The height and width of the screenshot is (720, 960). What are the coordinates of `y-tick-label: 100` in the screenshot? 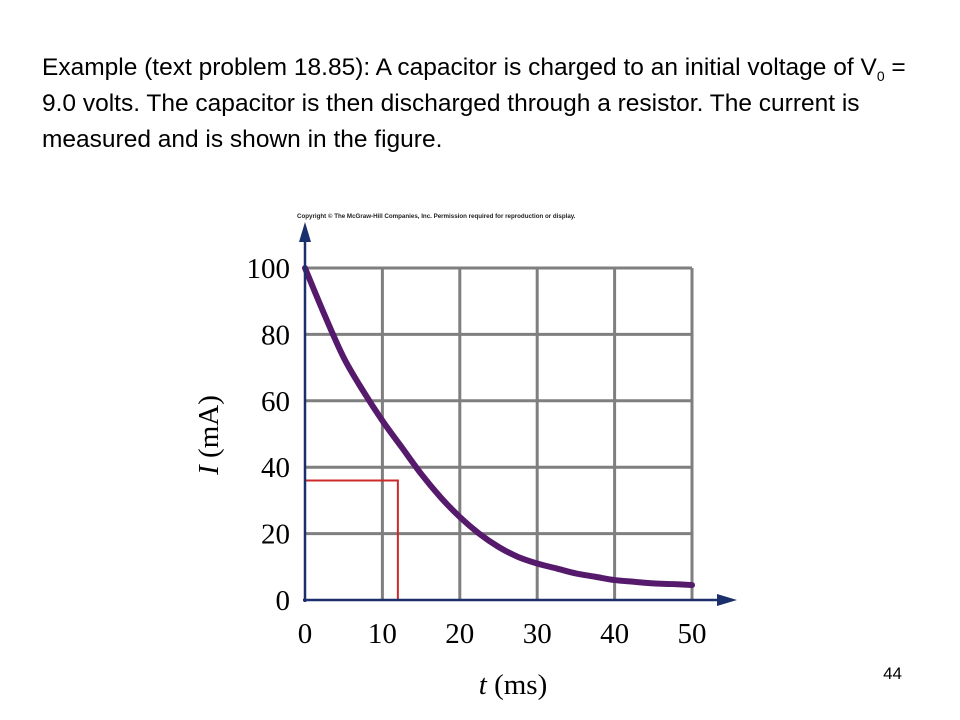 It's located at (269, 269).